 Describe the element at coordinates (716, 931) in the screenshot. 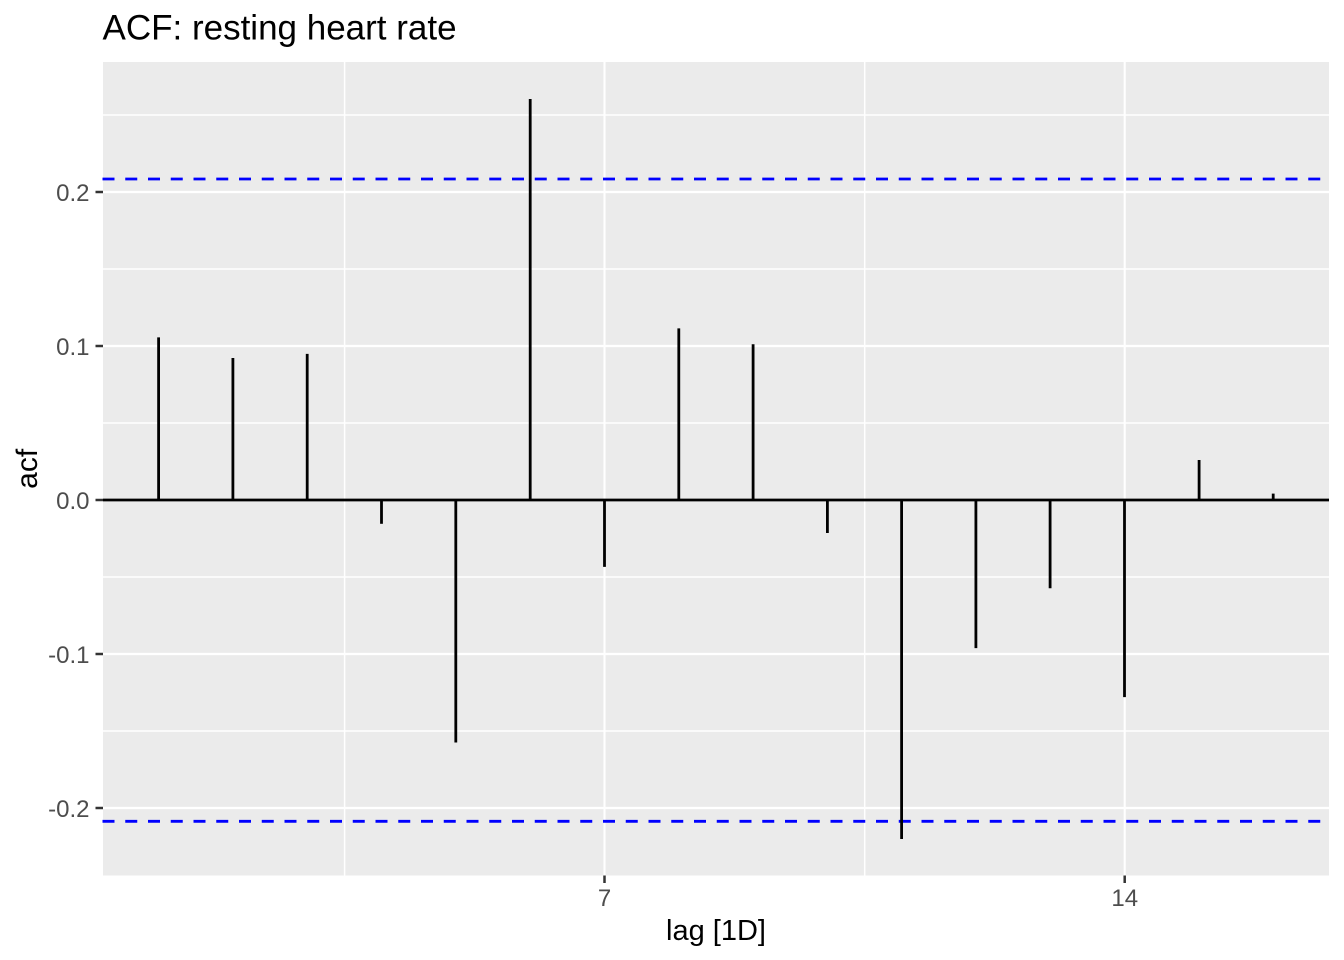

I see `svg-text: lag [1D]` at that location.